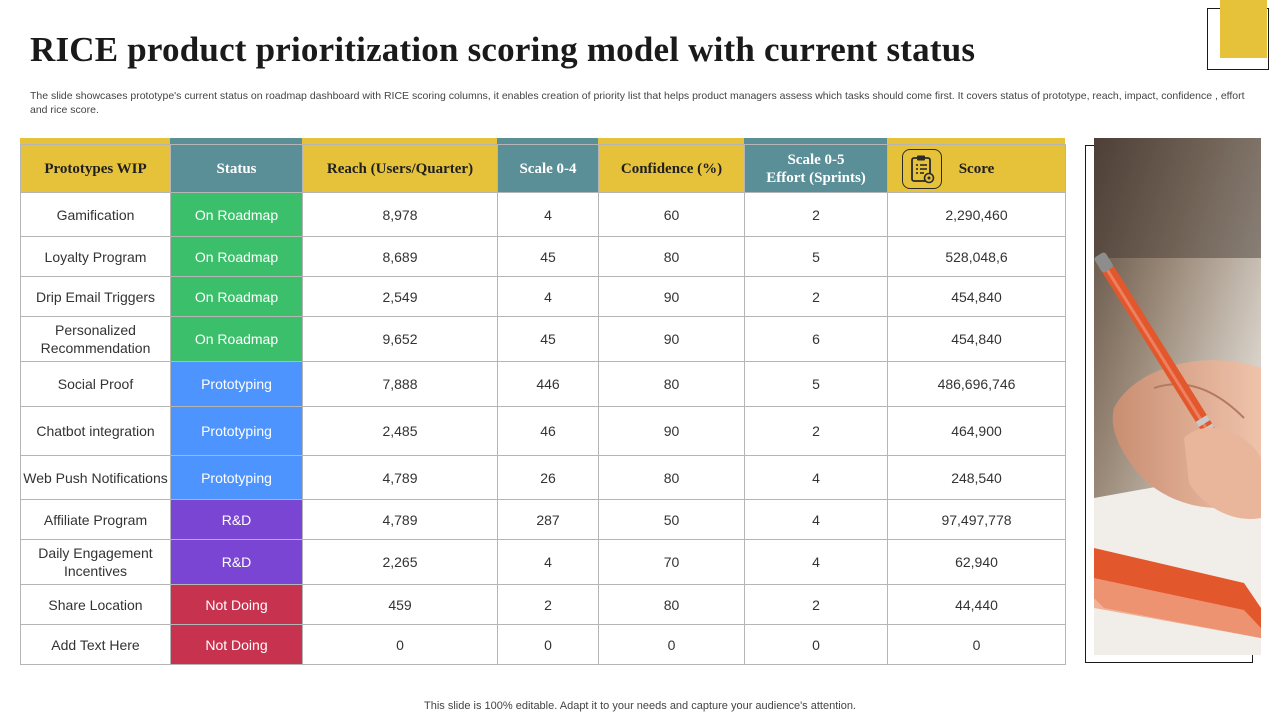 This screenshot has height=720, width=1280. What do you see at coordinates (976, 519) in the screenshot?
I see `score-cell: 97,497,778` at bounding box center [976, 519].